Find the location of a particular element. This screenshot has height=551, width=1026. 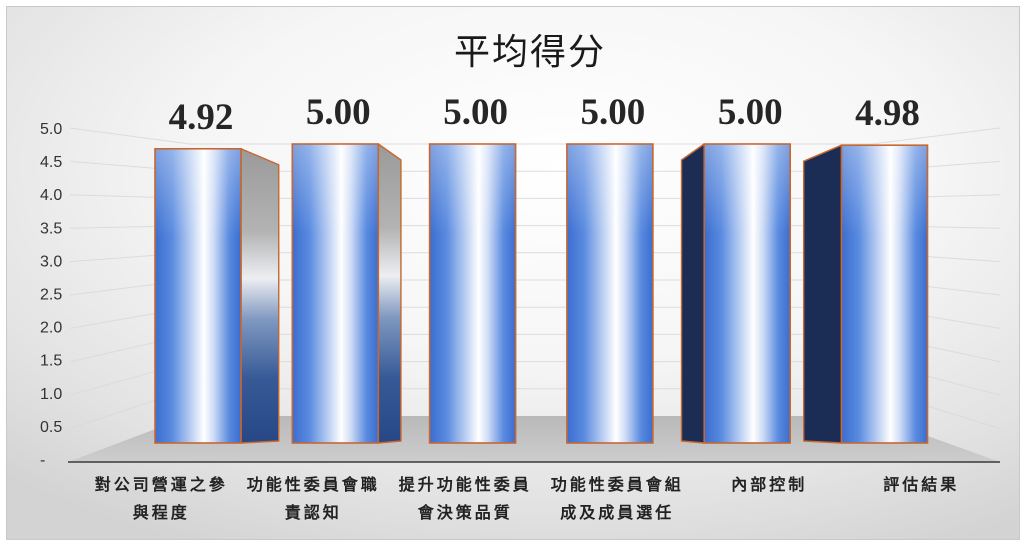

y-tick-label: 3.5 is located at coordinates (51, 228).